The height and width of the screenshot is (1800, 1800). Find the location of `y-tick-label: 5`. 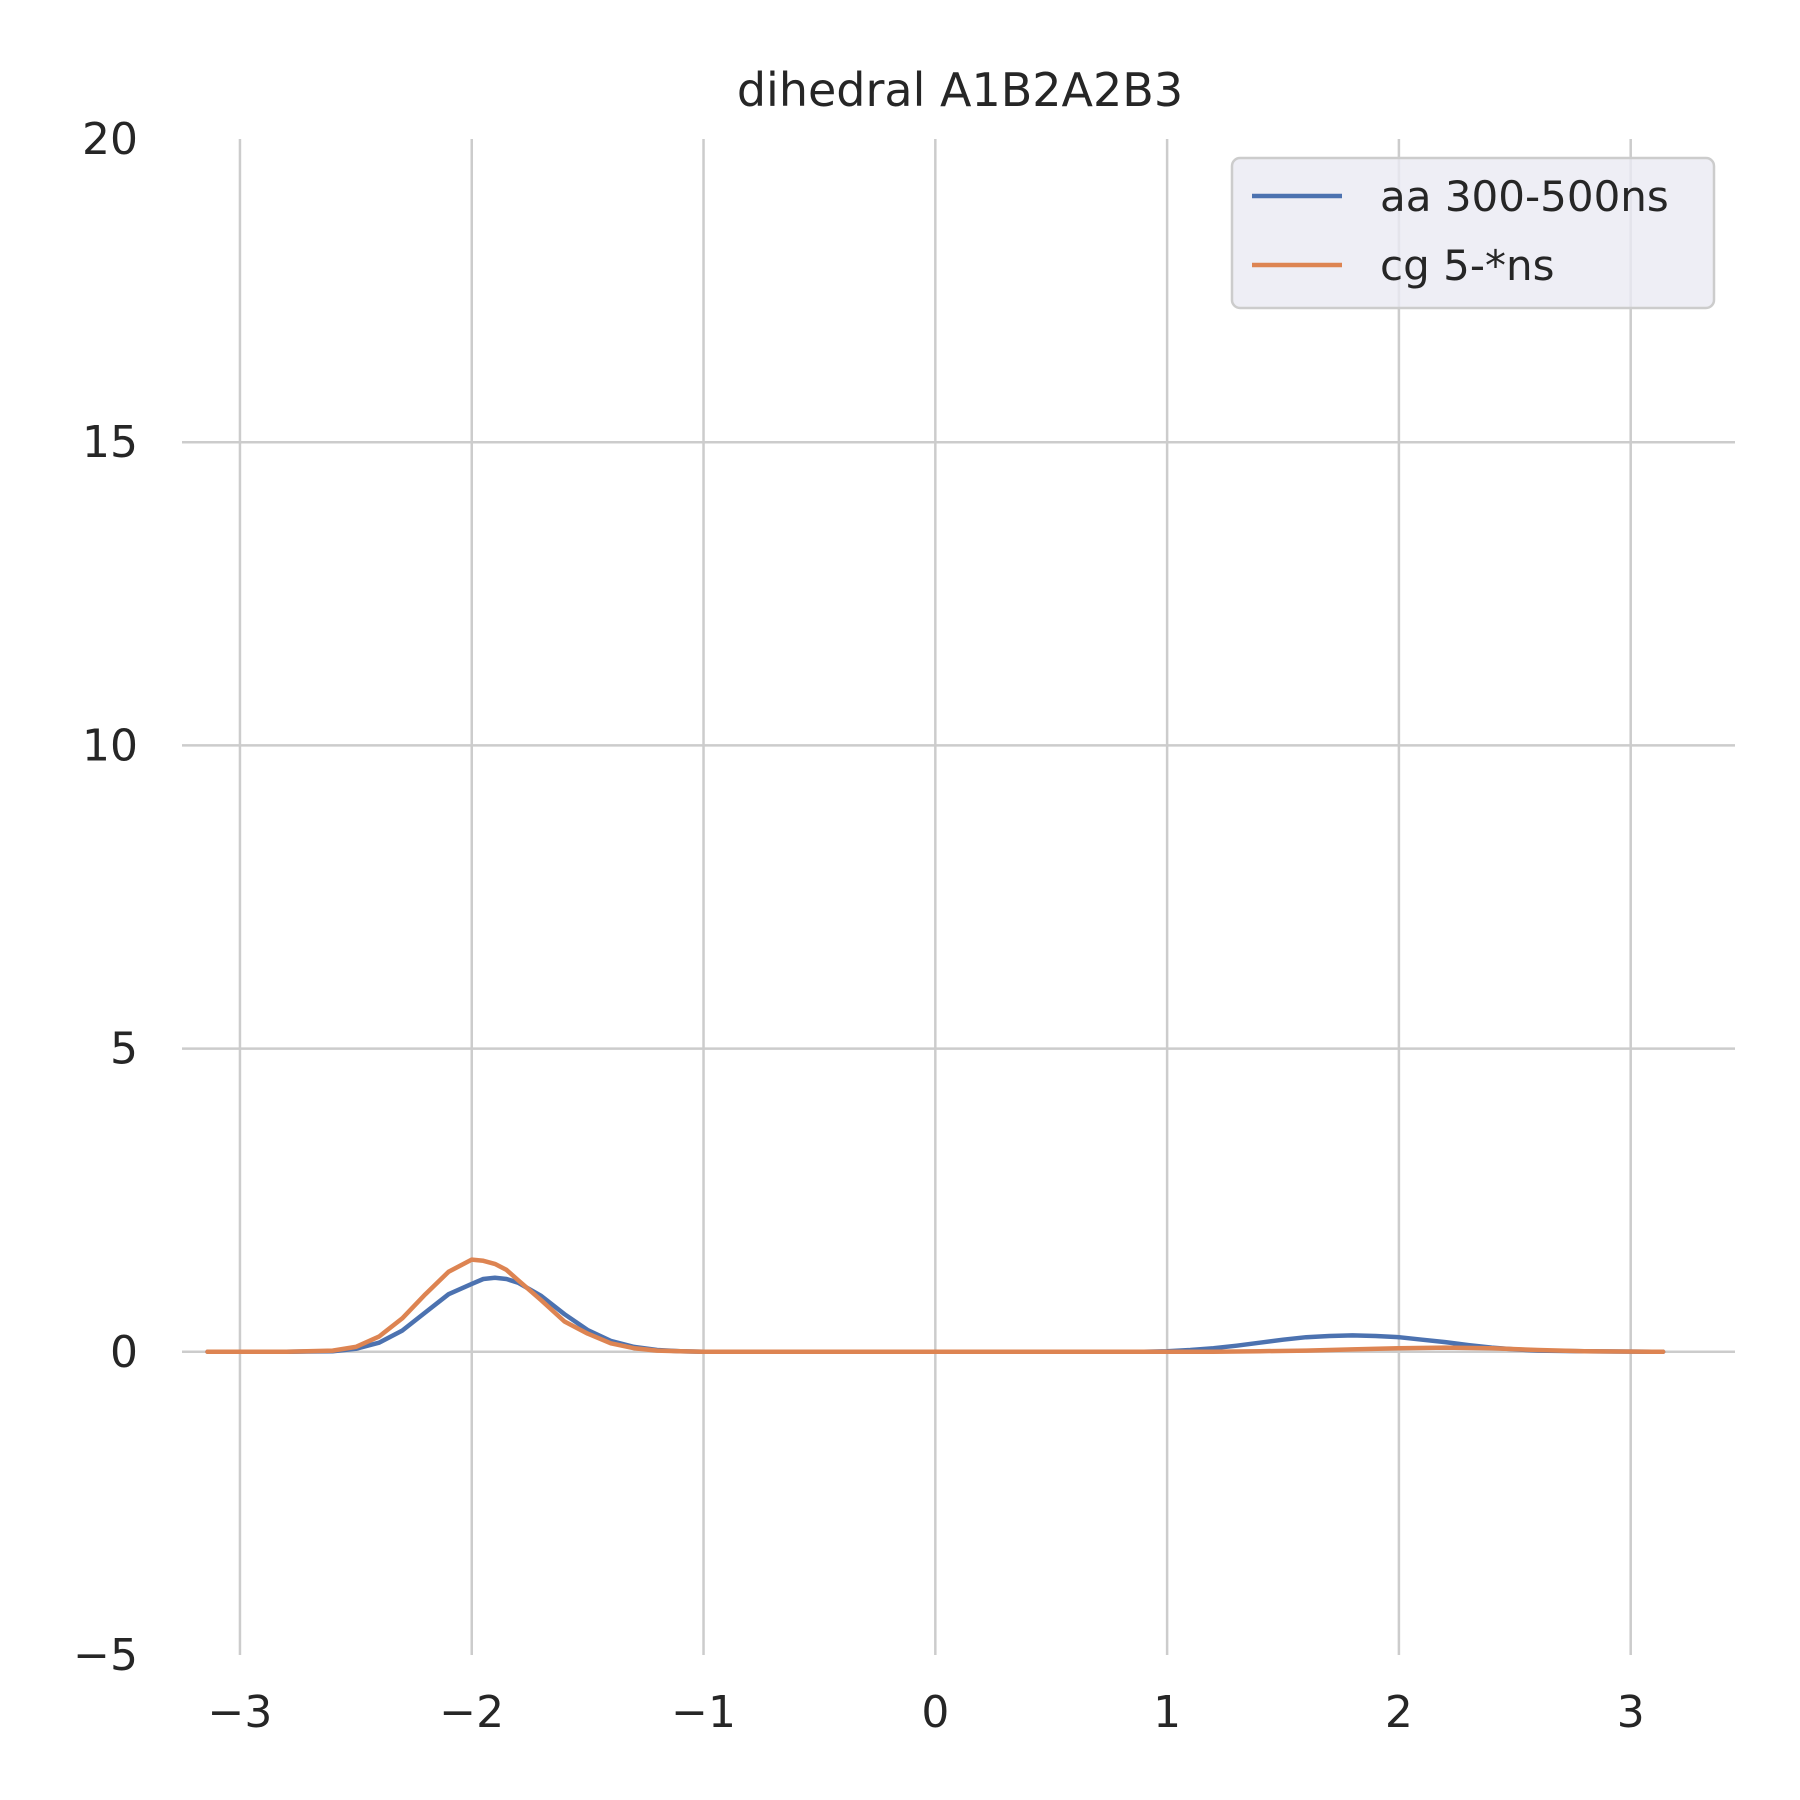

y-tick-label: 5 is located at coordinates (124, 1049).